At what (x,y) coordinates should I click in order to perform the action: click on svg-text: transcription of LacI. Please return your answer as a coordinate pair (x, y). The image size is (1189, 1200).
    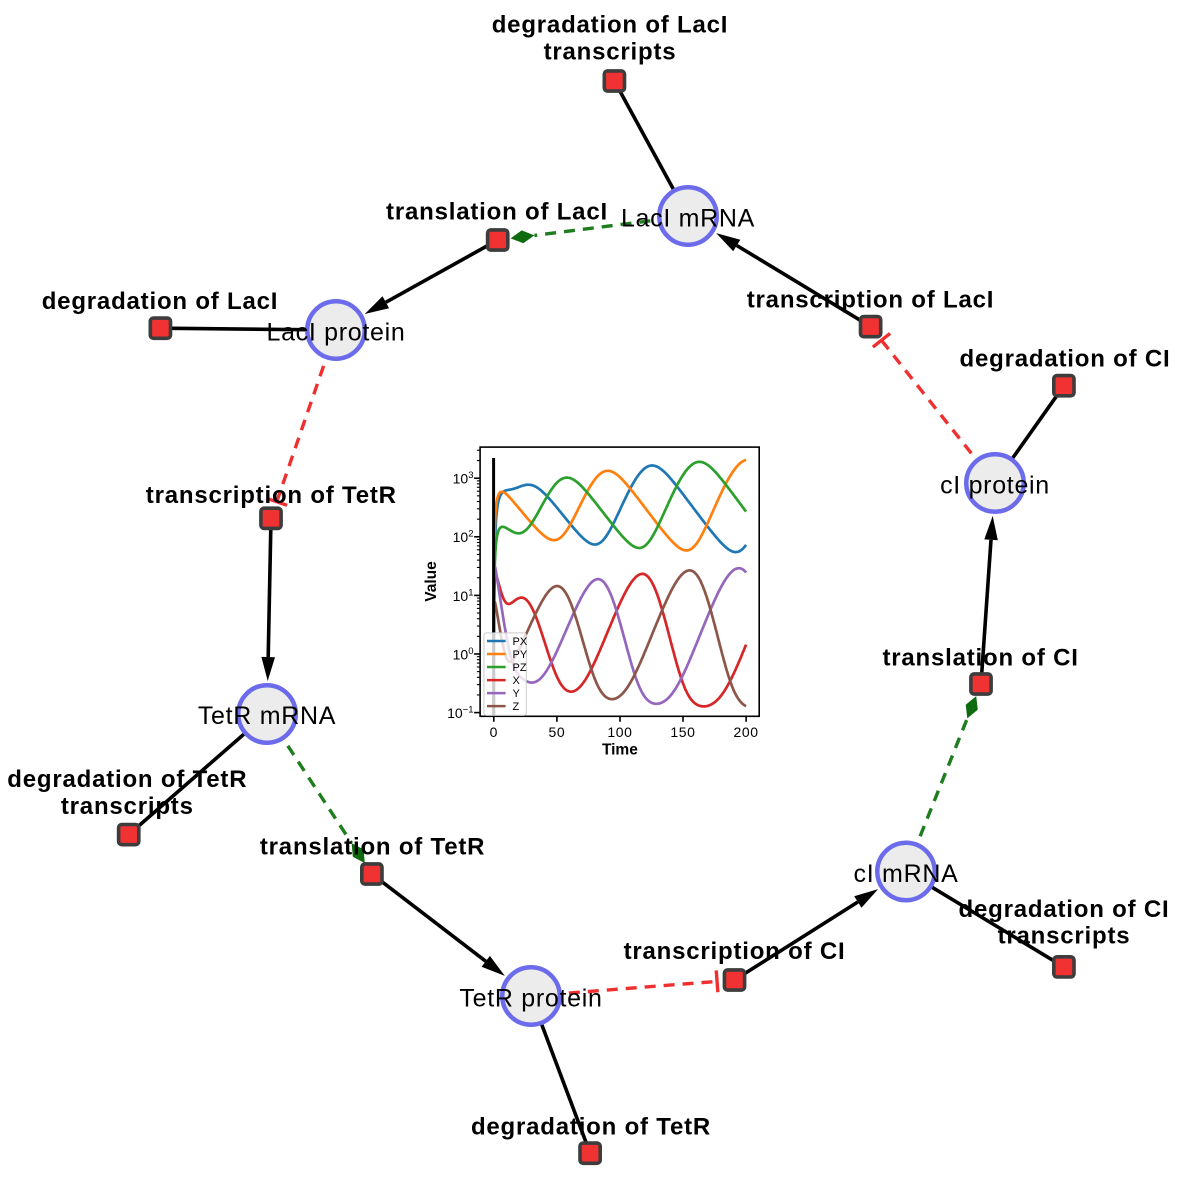
    Looking at the image, I should click on (871, 300).